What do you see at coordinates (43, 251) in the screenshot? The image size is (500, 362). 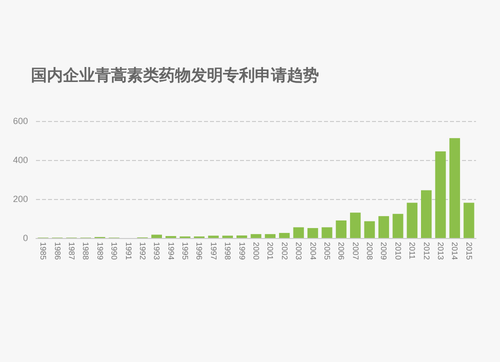 I see `x-tick-label: 1985` at bounding box center [43, 251].